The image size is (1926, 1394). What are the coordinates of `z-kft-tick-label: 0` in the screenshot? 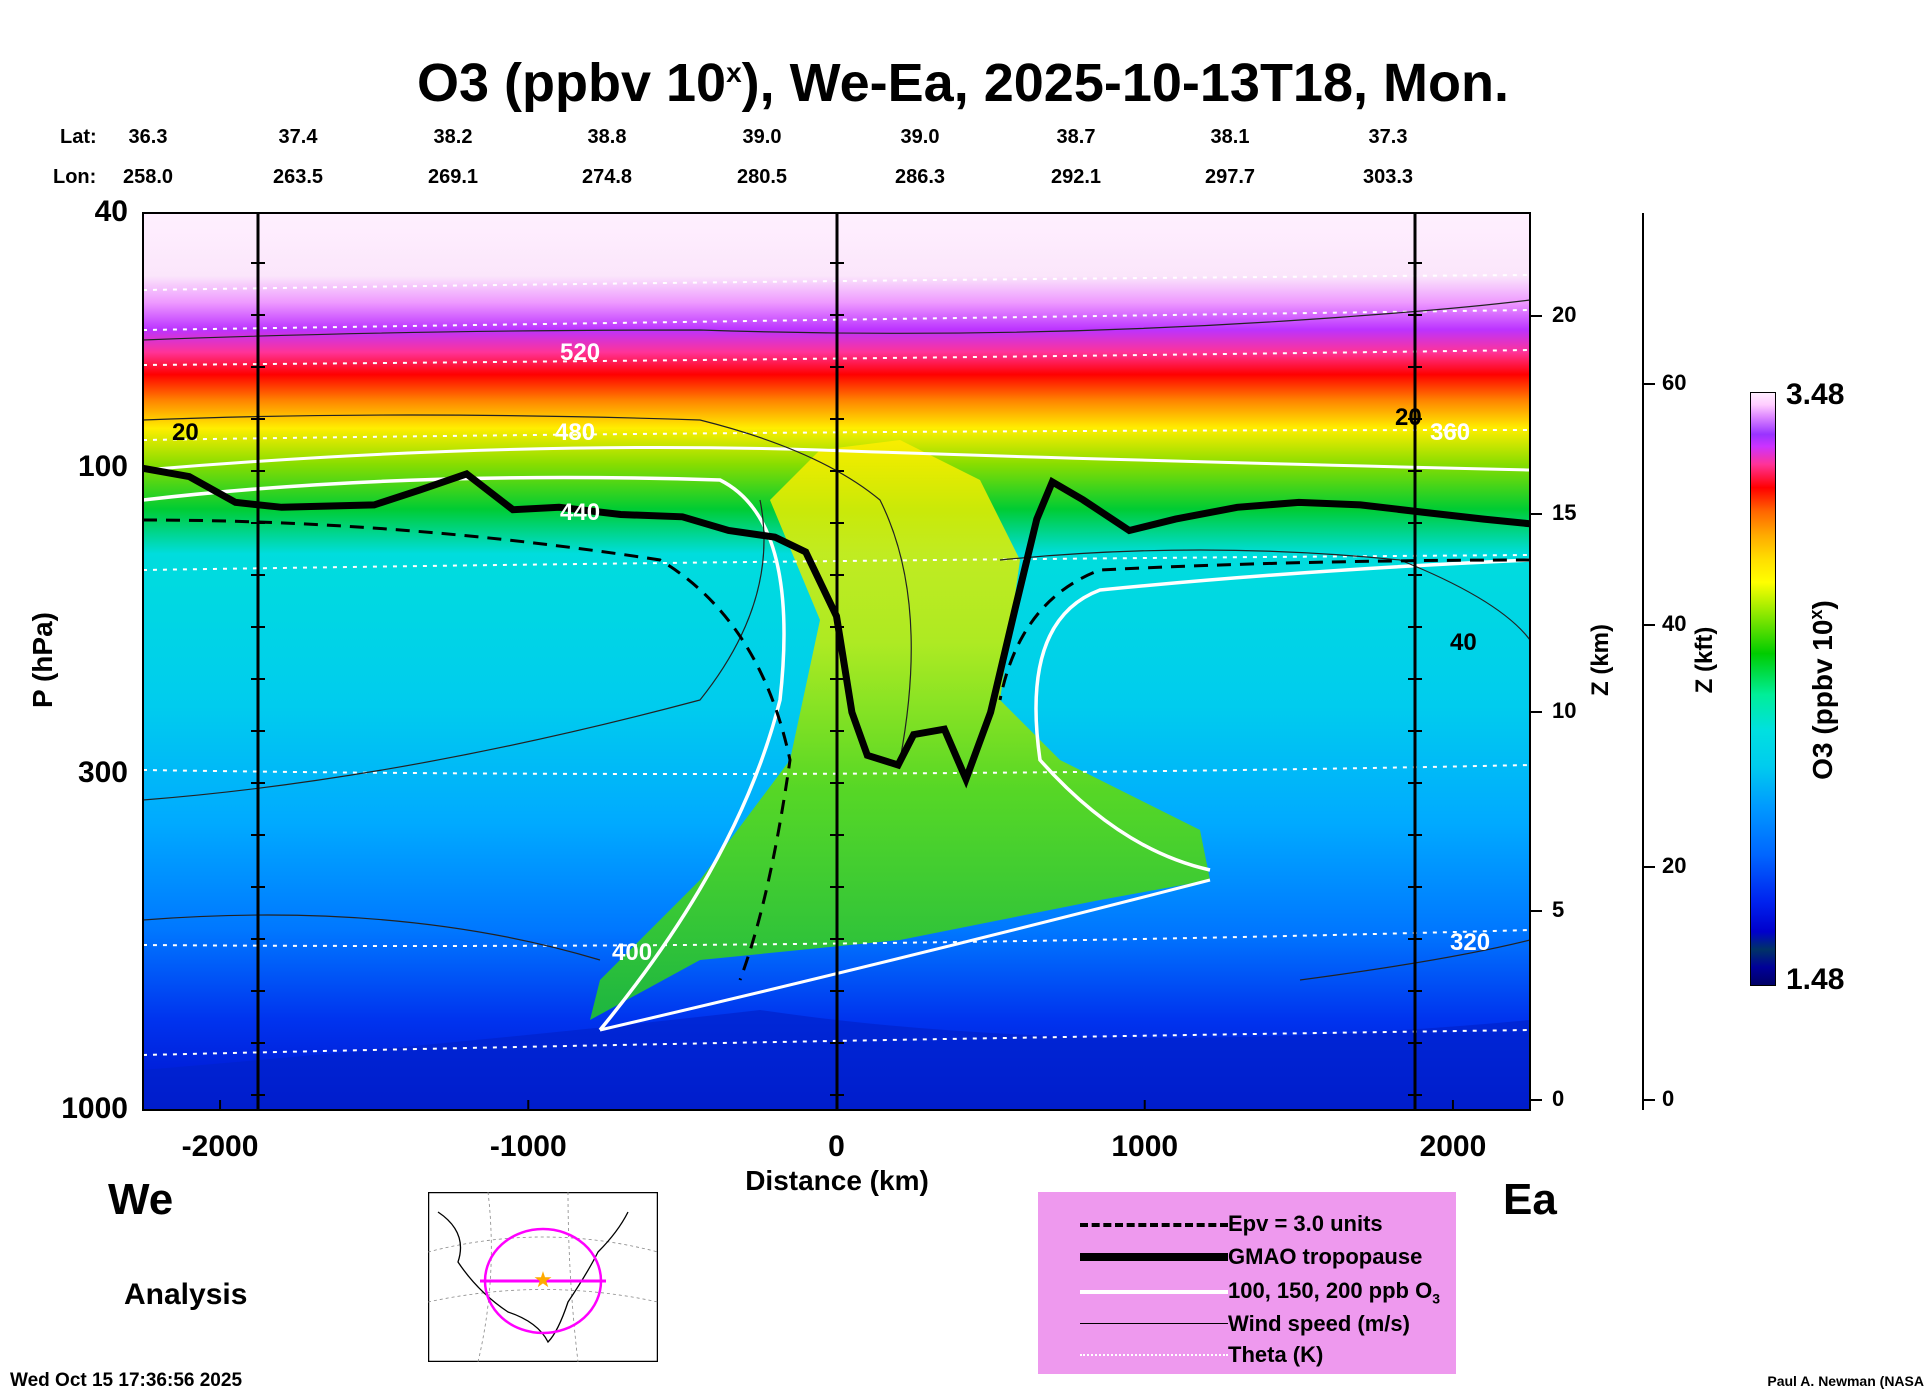 It's located at (1668, 1098).